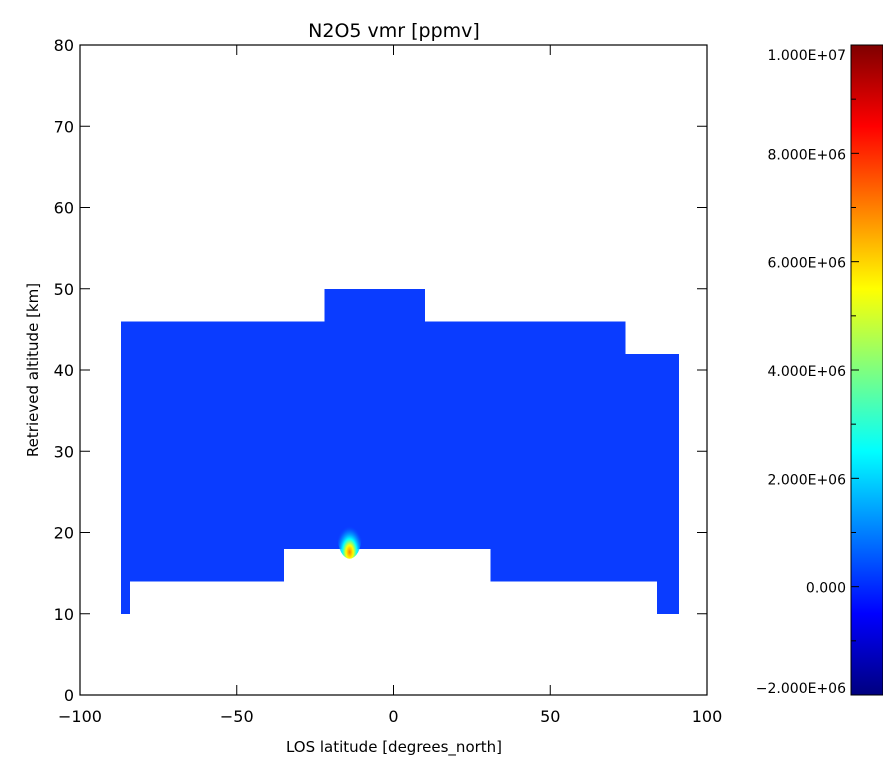 The width and height of the screenshot is (883, 764). I want to click on y-tick-label-3: 30, so click(64, 451).